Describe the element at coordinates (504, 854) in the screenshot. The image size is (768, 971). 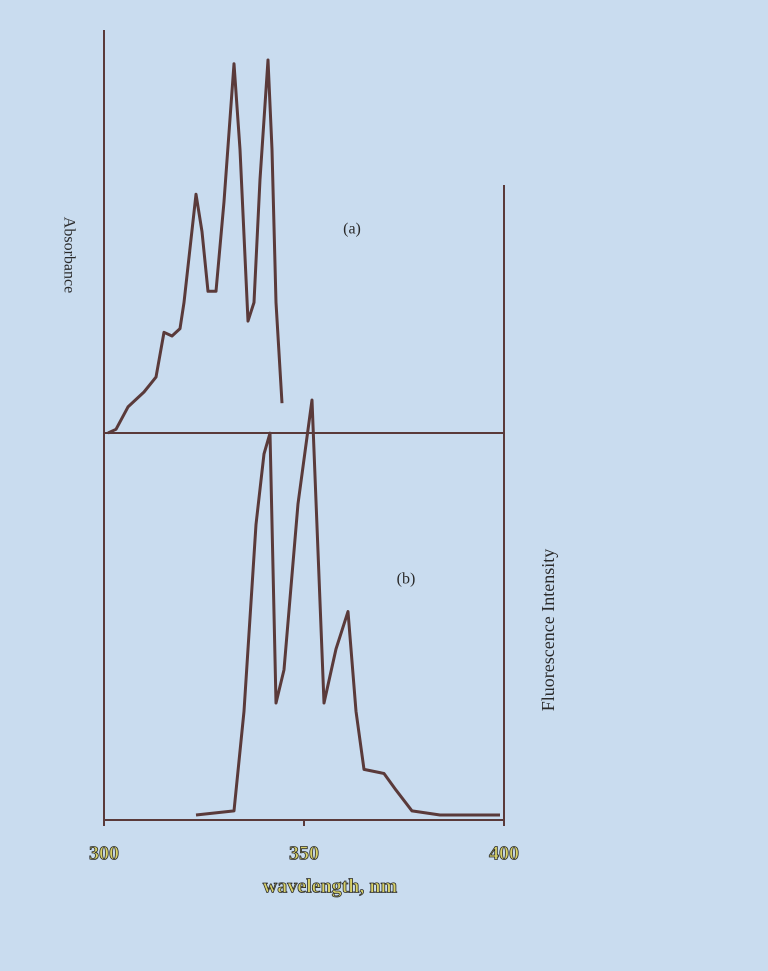
I see `x-tick-label: 400` at that location.